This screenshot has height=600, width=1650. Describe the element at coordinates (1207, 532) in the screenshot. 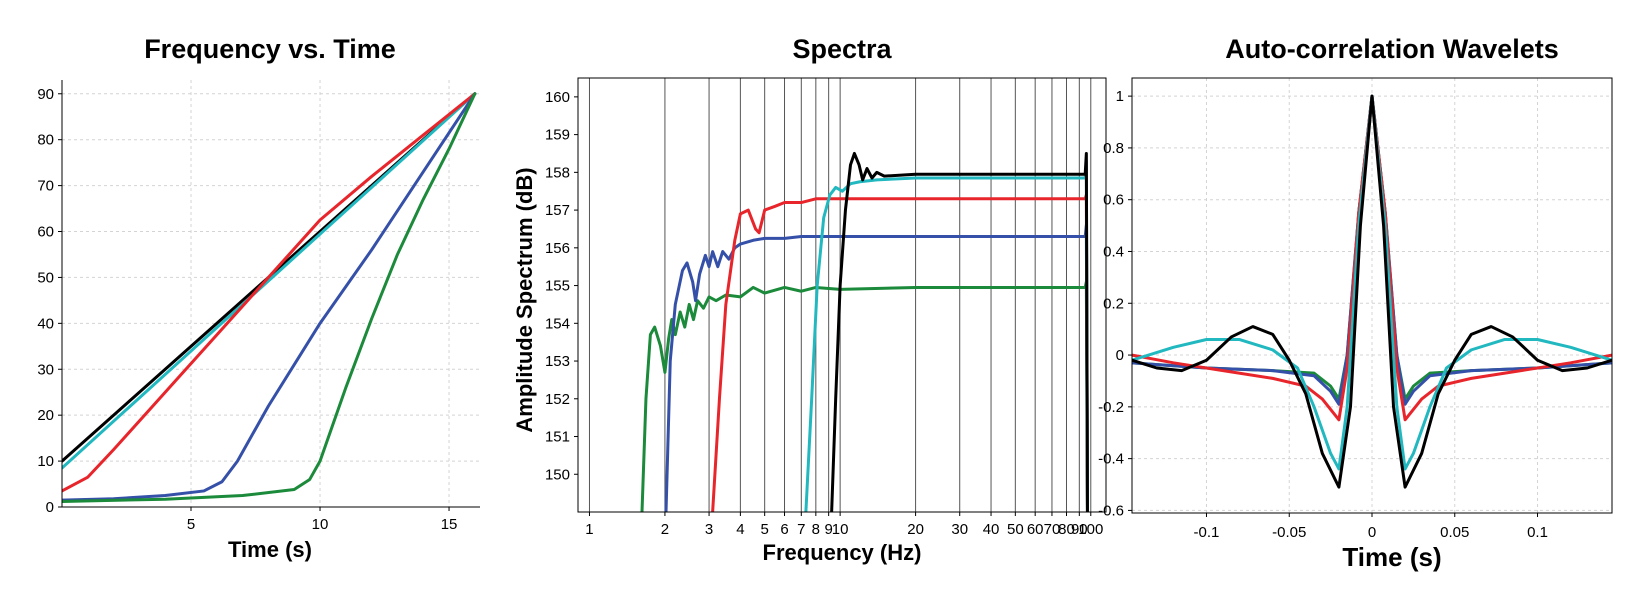

I see `x-tick-label: -0.1` at that location.